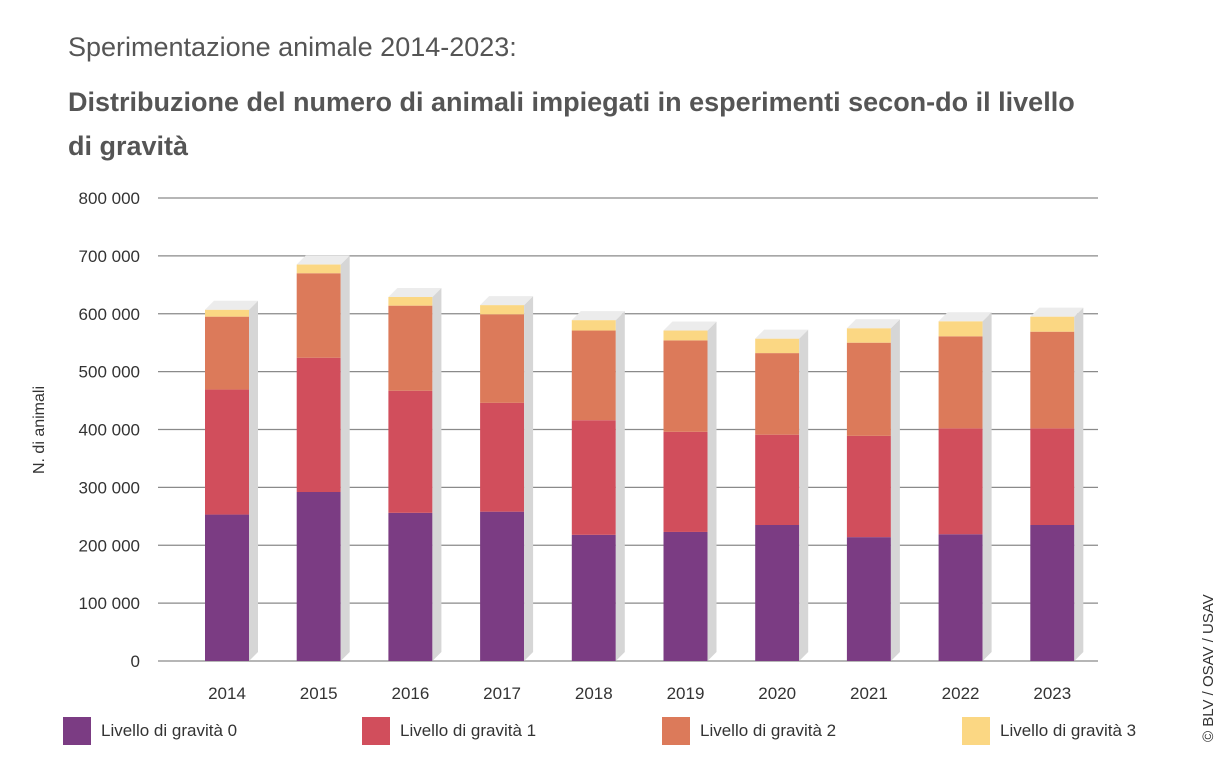 Image resolution: width=1232 pixels, height=779 pixels. I want to click on bar-stack-2021, so click(873, 490).